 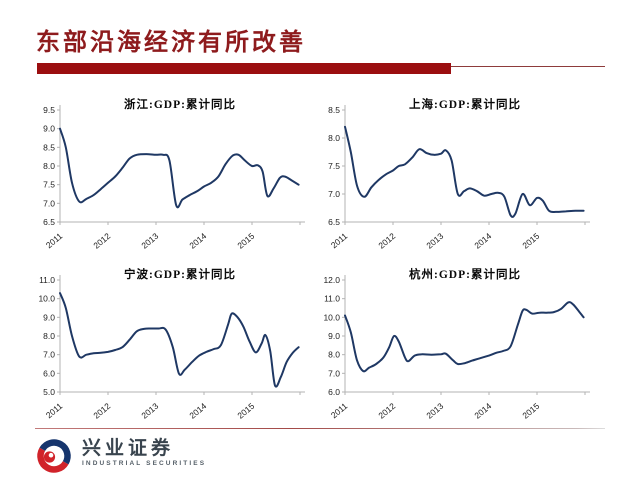 I want to click on svg-text: 9.5, so click(x=49, y=110).